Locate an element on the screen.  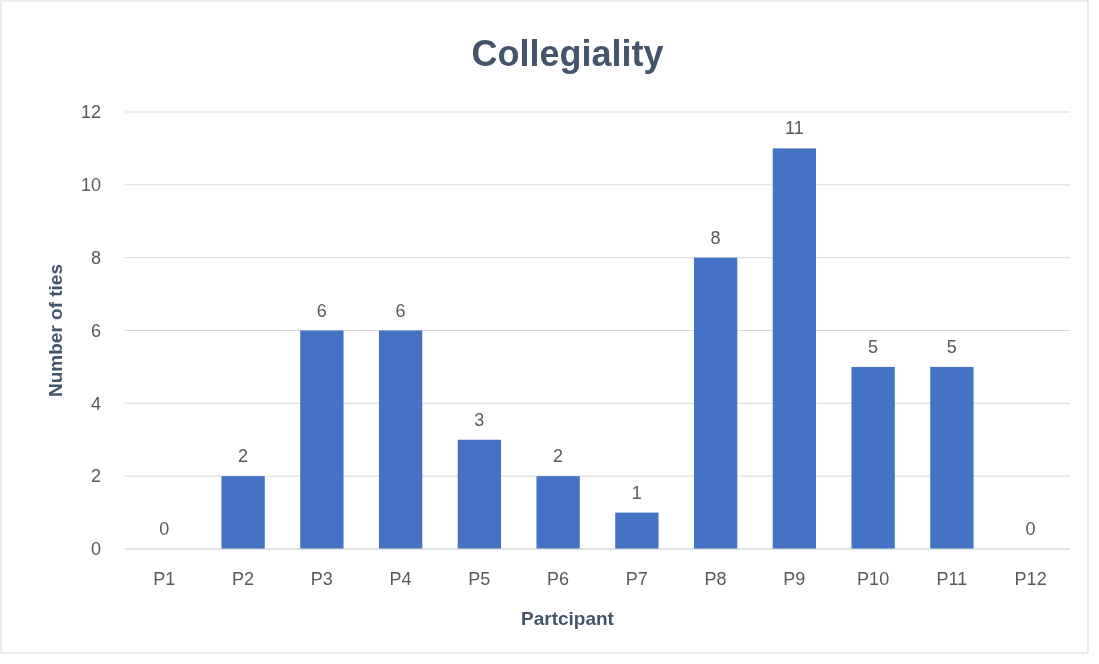
x-tick-label: P6 is located at coordinates (558, 579).